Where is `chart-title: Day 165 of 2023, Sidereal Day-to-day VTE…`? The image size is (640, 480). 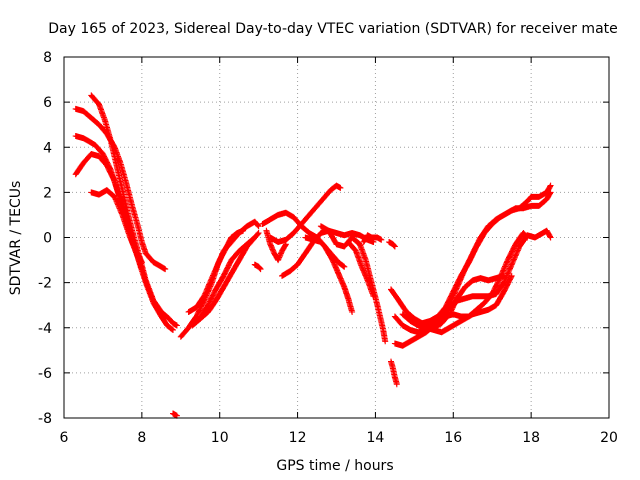
chart-title: Day 165 of 2023, Sidereal Day-to-day VTE… is located at coordinates (333, 29).